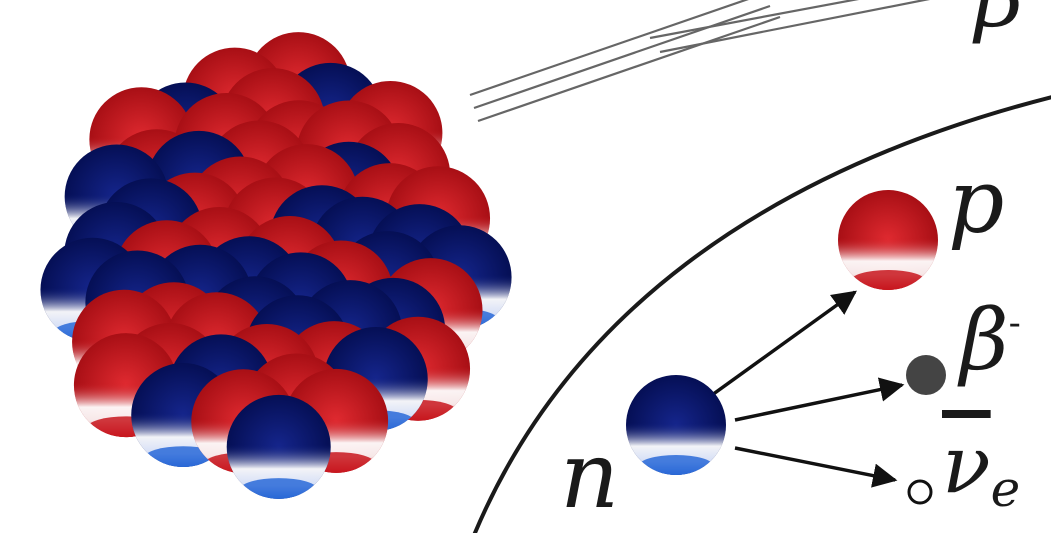  Describe the element at coordinates (976, 201) in the screenshot. I see `proton-label: p` at that location.